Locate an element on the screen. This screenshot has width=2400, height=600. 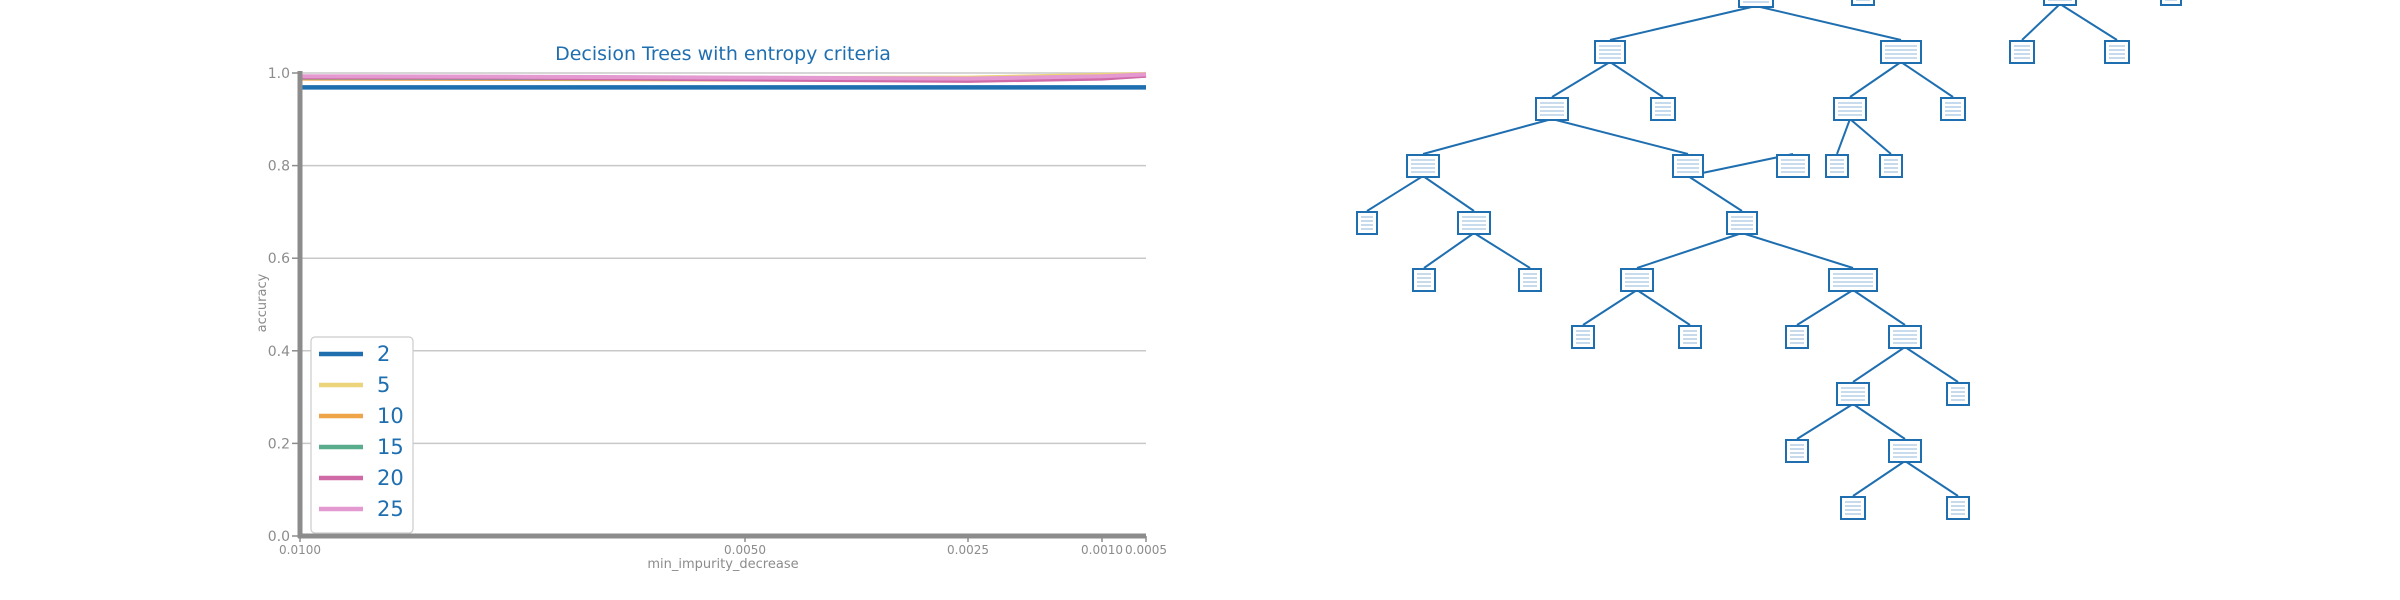
legend-label-10: 10 is located at coordinates (390, 416).